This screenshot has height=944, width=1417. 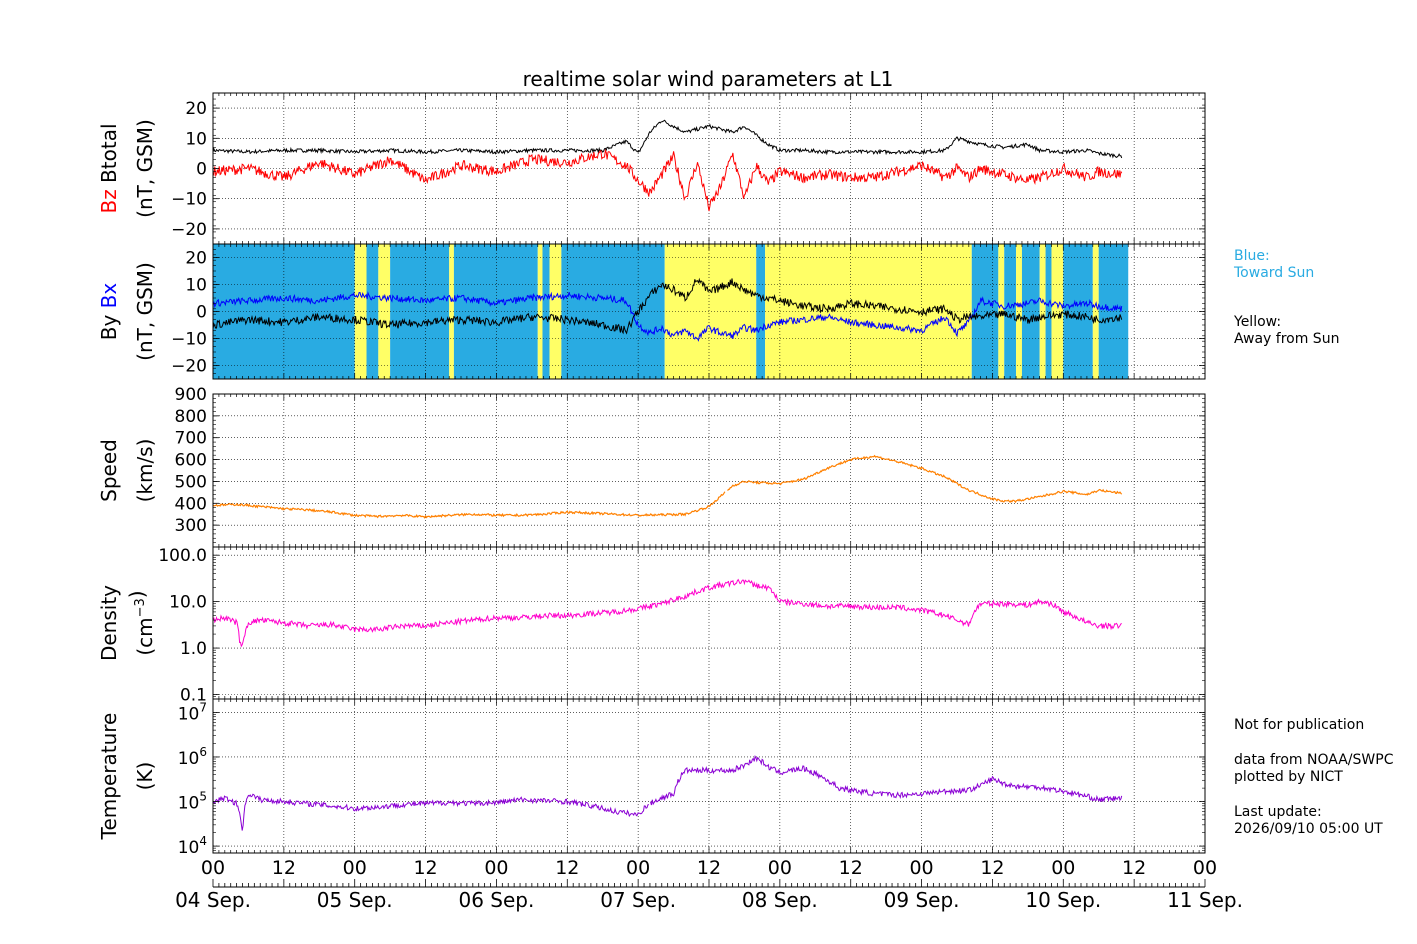 What do you see at coordinates (192, 757) in the screenshot?
I see `y-tick-label: 10⁶` at bounding box center [192, 757].